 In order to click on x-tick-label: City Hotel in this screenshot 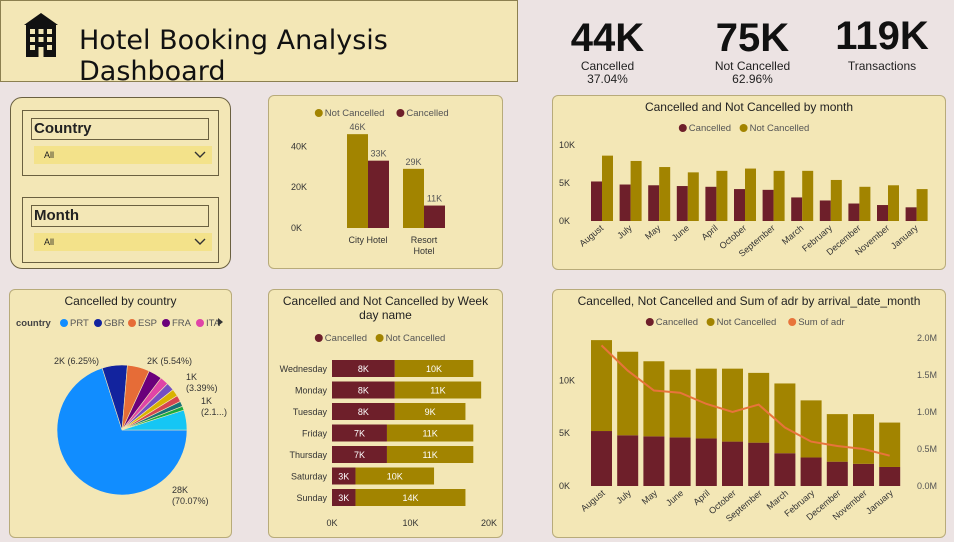, I will do `click(367, 240)`.